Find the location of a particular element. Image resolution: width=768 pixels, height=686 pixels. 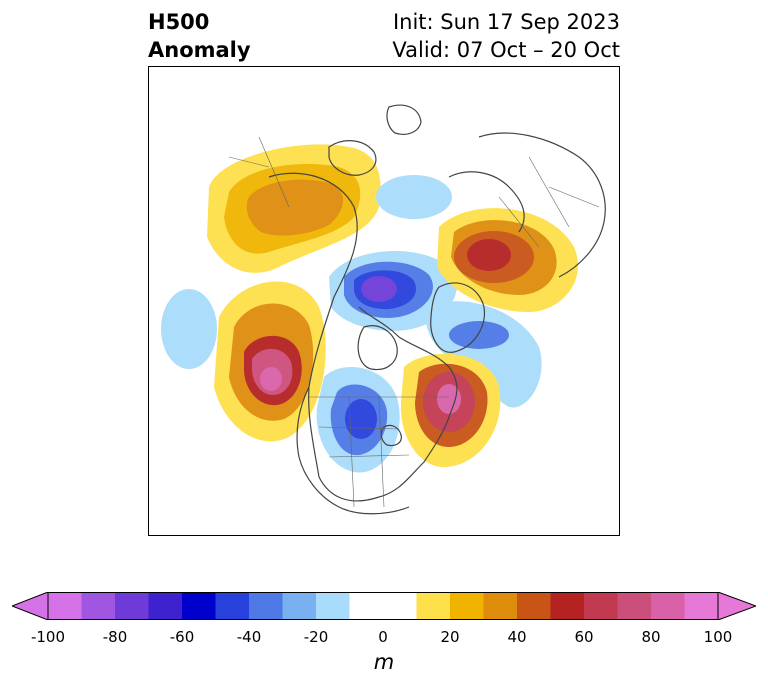

colorbar-tick: 0 is located at coordinates (383, 637).